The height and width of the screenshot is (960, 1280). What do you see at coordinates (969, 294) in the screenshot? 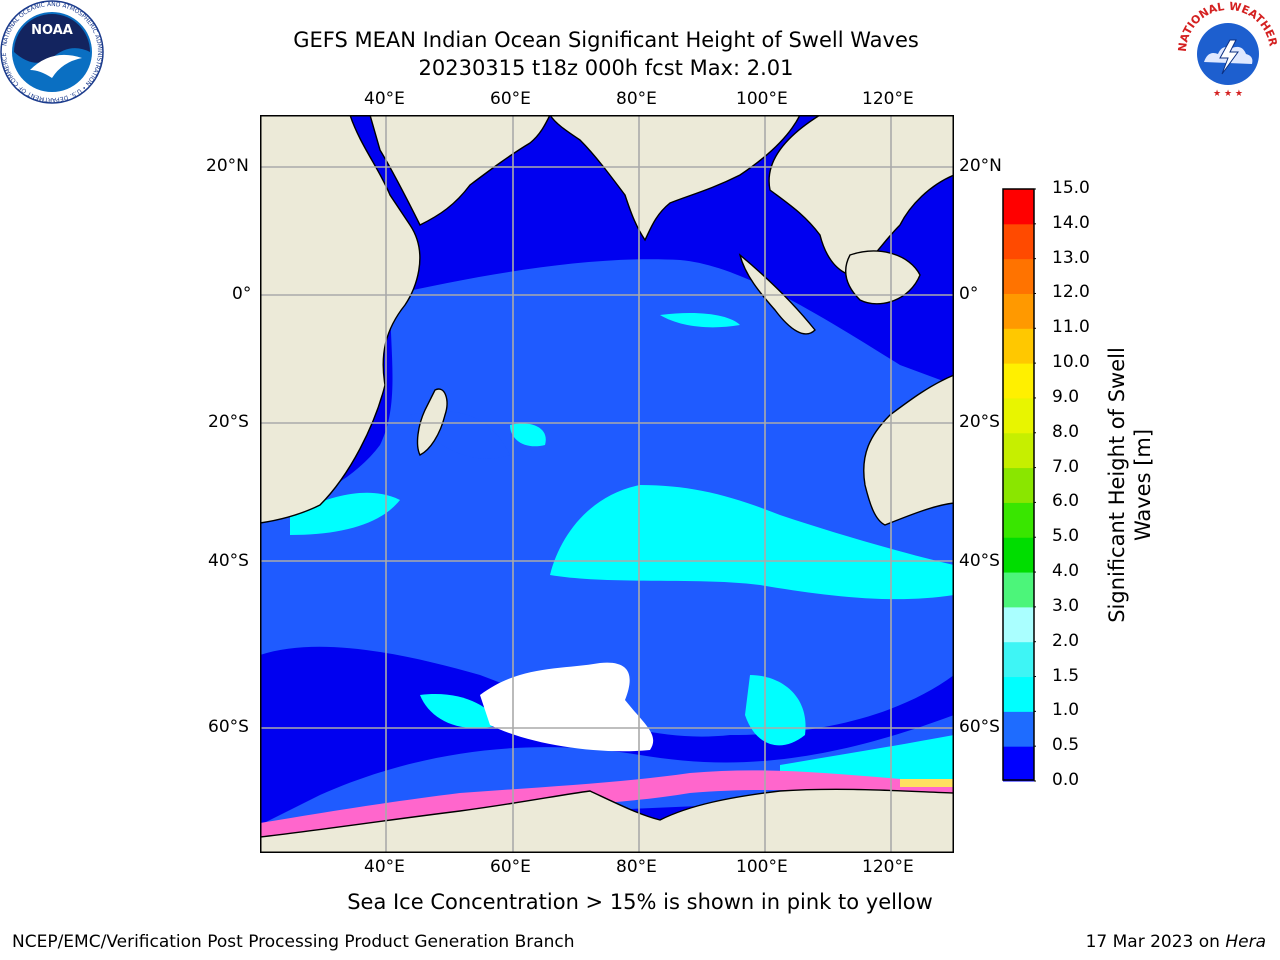
I see `lat-label-right: 0°` at bounding box center [969, 294].